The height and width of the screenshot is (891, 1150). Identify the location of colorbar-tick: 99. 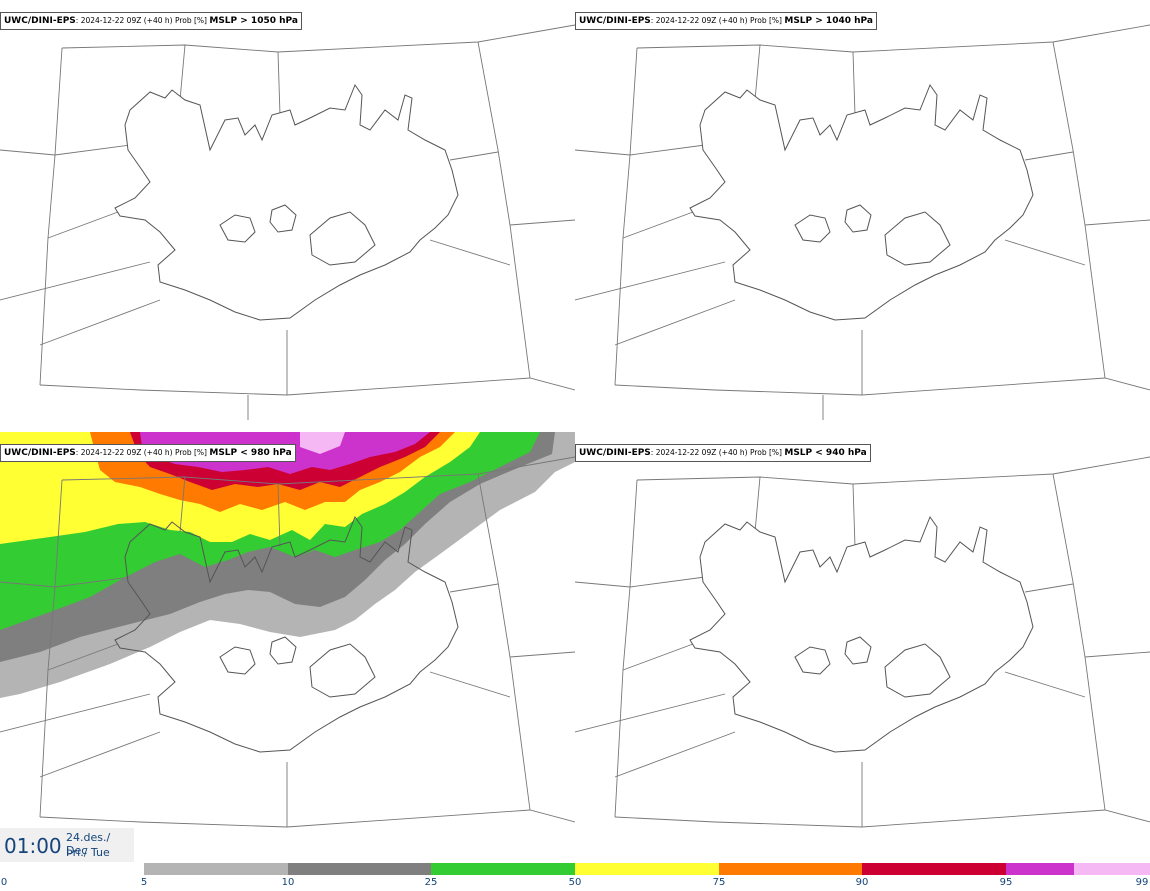
(1142, 882).